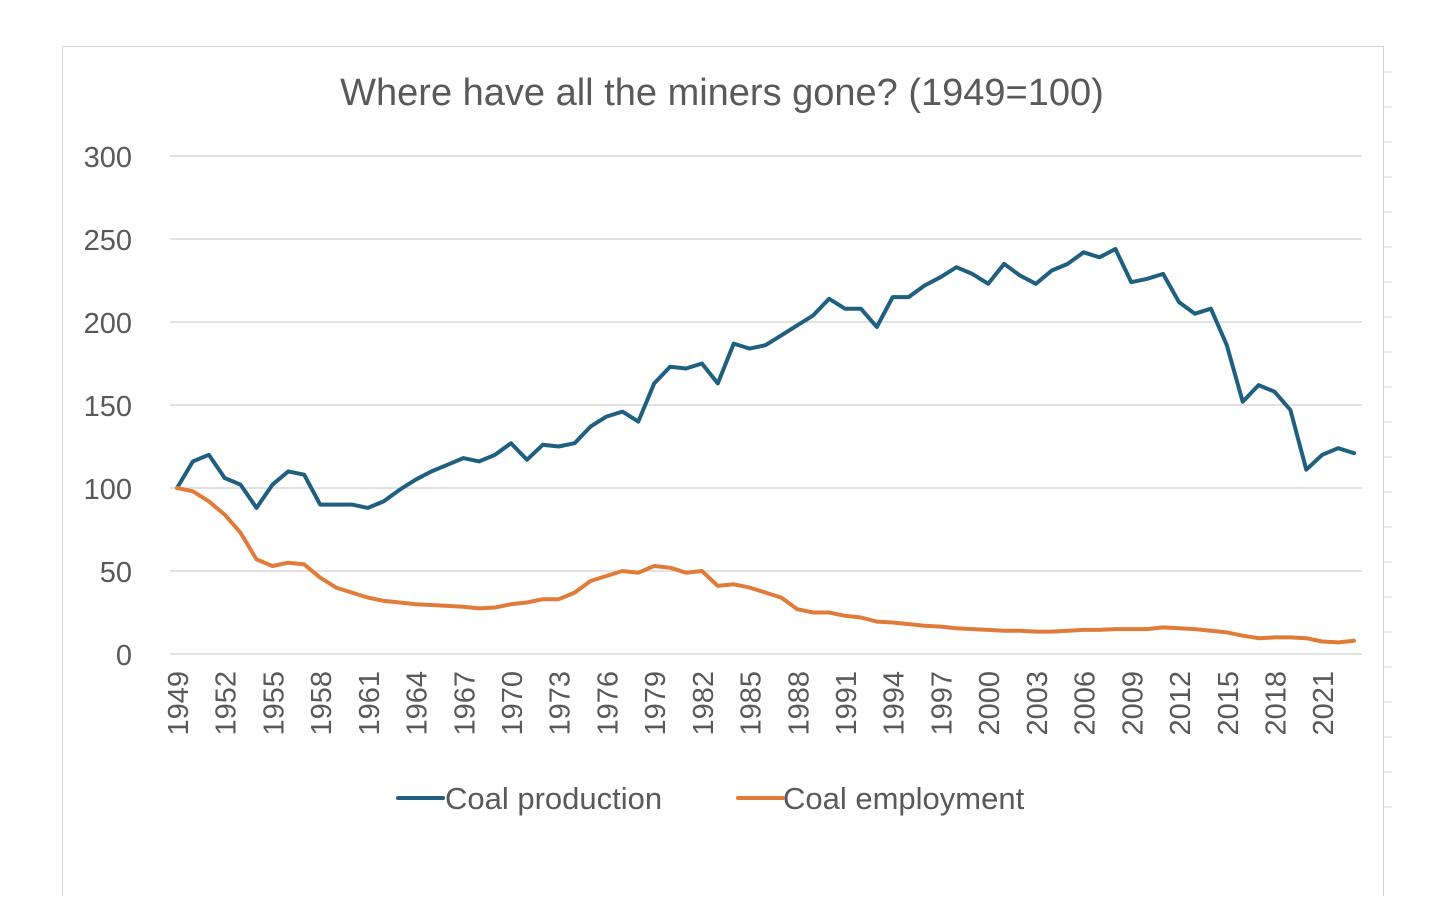 This screenshot has height=898, width=1456. I want to click on x-tick-label-1955: 1955, so click(274, 703).